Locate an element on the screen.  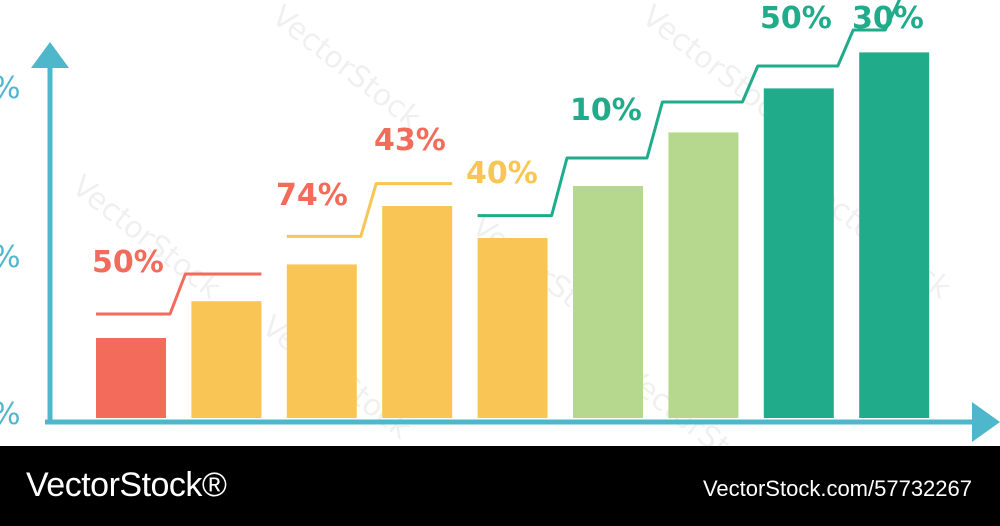
percent-label: 40% is located at coordinates (502, 173).